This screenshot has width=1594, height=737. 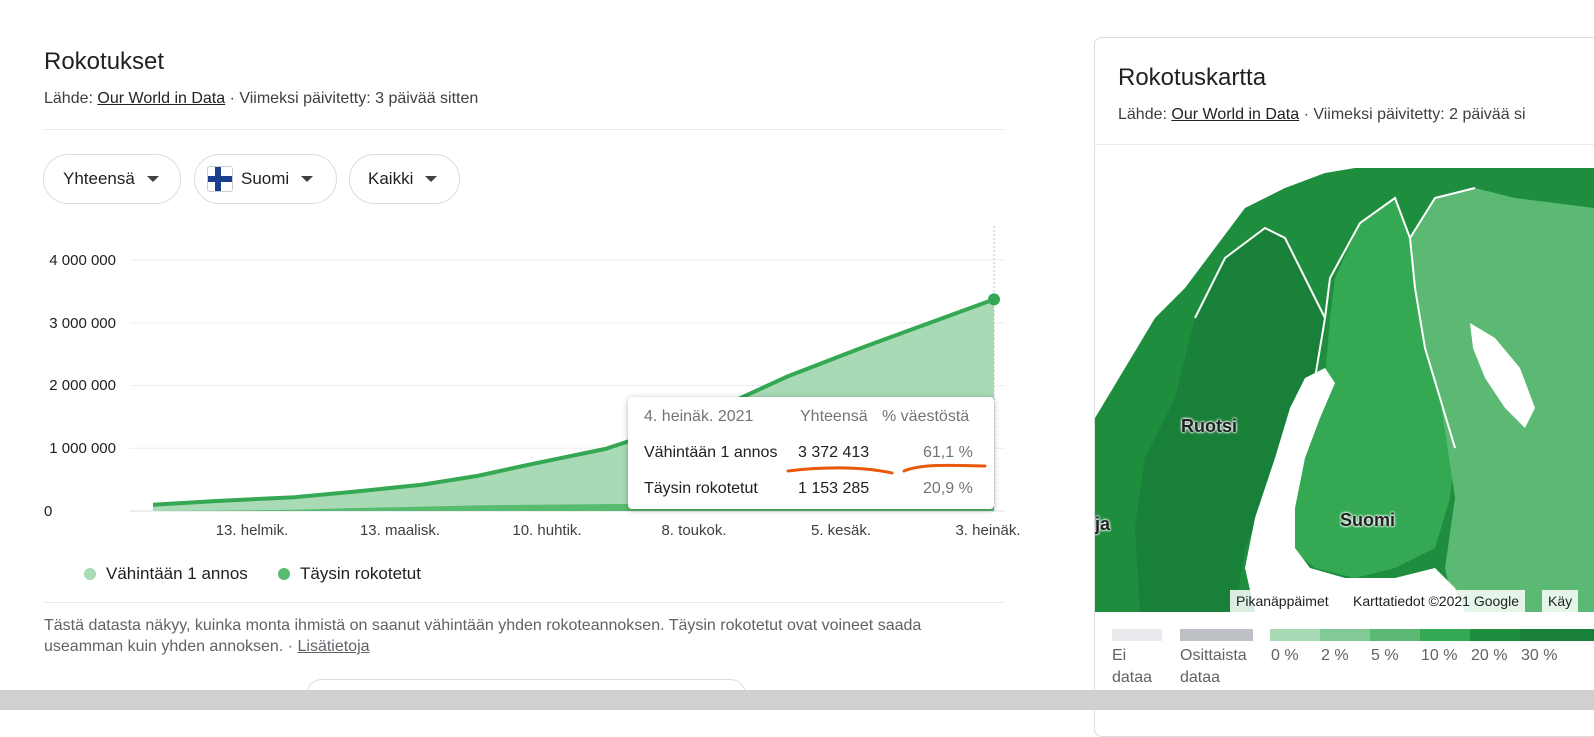 I want to click on tooltip-row1-label: Vähintään 1 annos, so click(x=711, y=452).